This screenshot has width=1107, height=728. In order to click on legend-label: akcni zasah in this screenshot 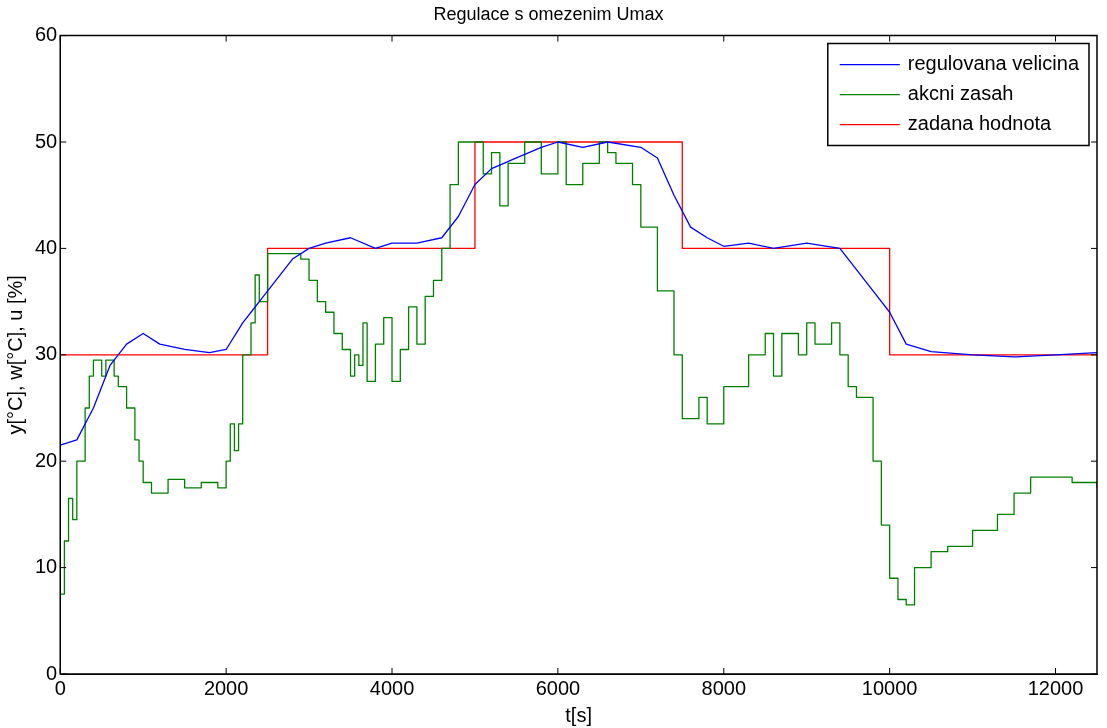, I will do `click(960, 93)`.